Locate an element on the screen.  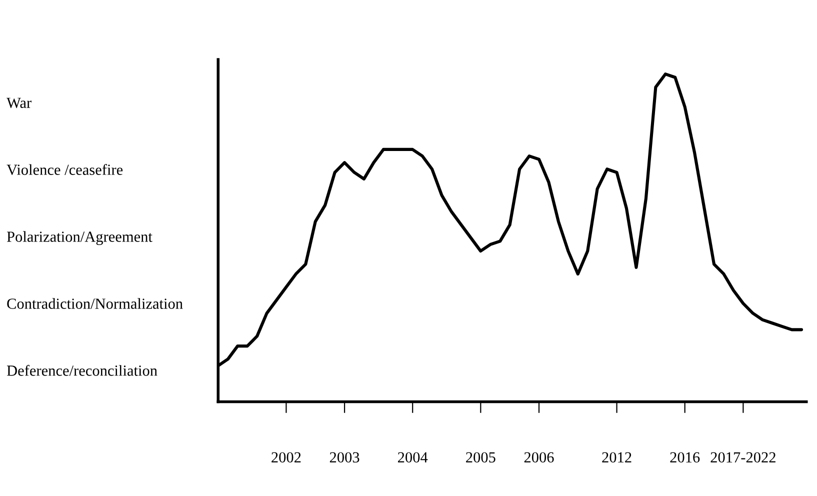
text: Violence /ceasefire is located at coordinates (64, 170).